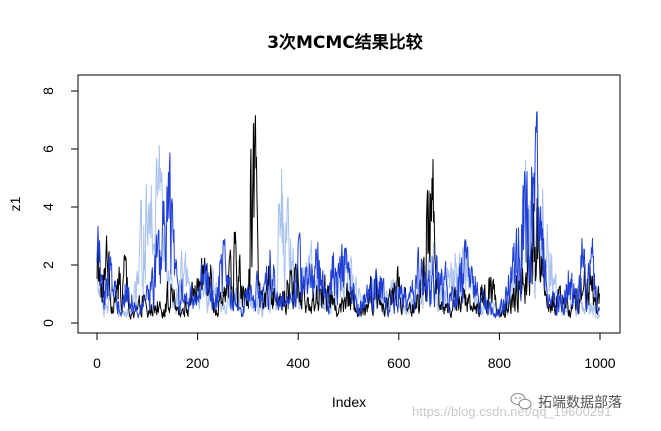  Describe the element at coordinates (48, 265) in the screenshot. I see `y-tick-label: 2` at that location.